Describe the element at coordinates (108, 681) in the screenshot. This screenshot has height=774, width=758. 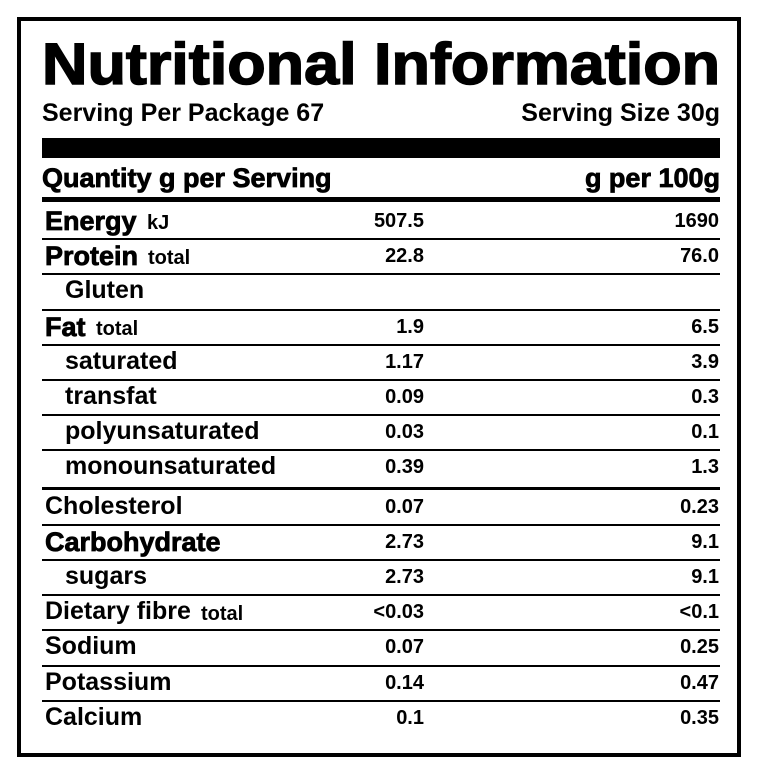
I see `row-name: Potassium` at that location.